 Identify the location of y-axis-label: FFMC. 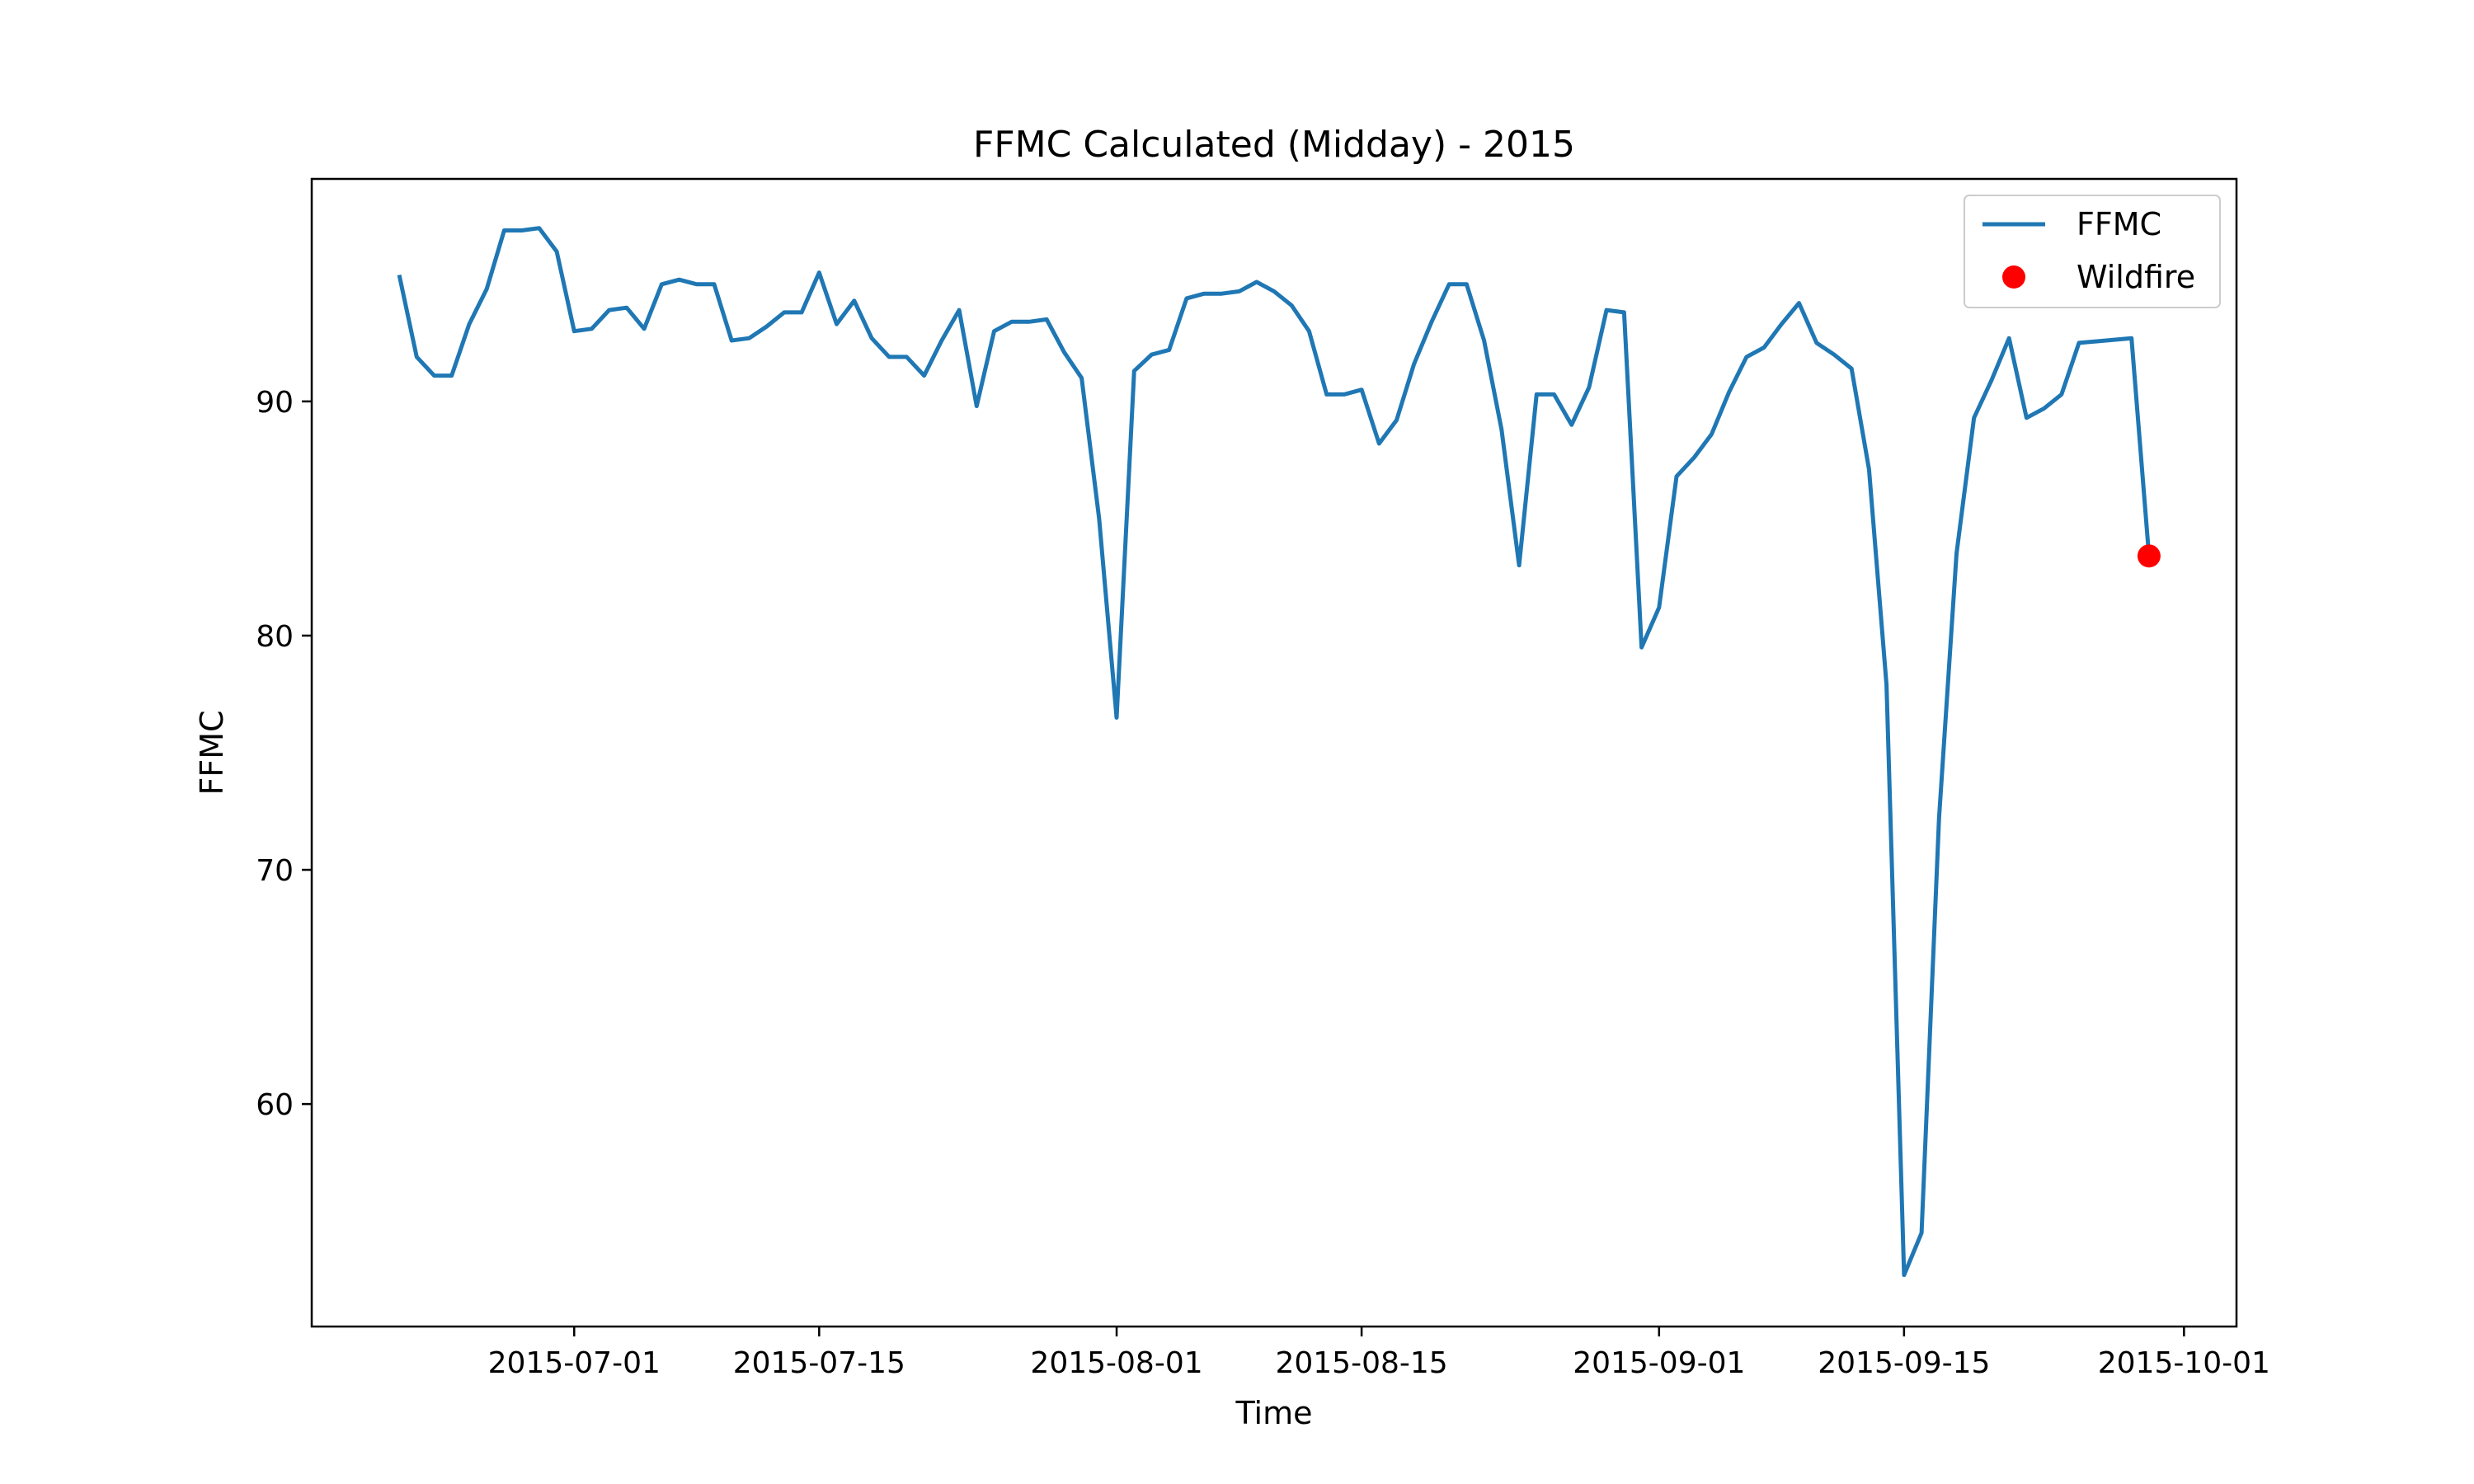
(212, 752).